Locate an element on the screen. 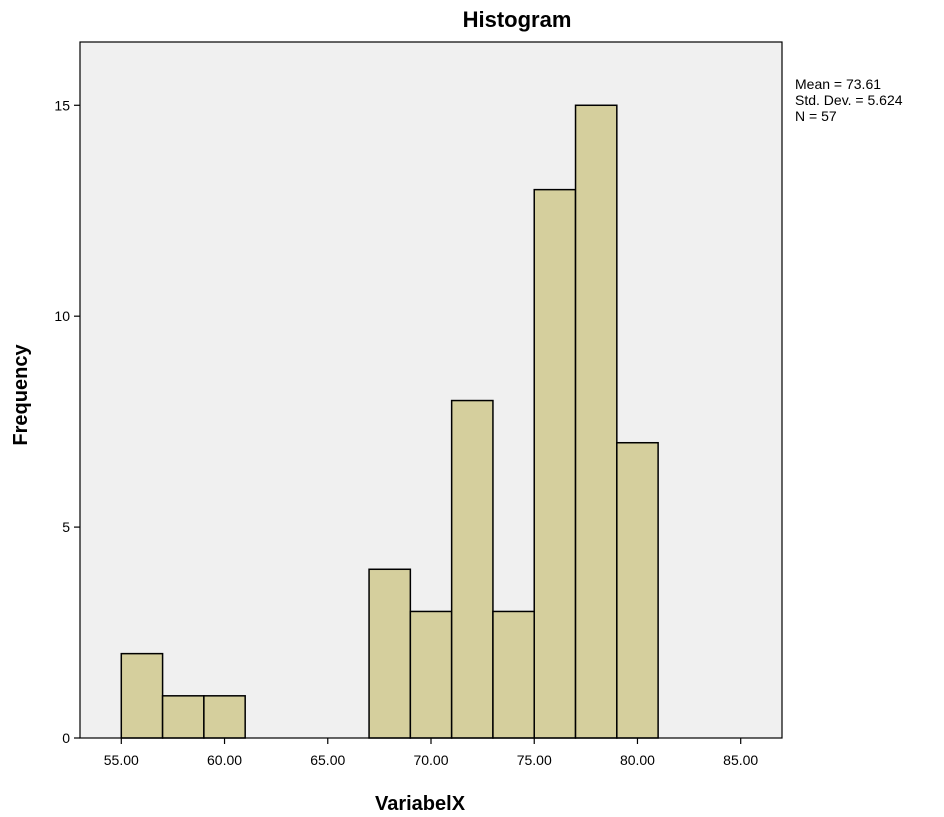 The width and height of the screenshot is (944, 817). y-tick-label: 15 is located at coordinates (62, 105).